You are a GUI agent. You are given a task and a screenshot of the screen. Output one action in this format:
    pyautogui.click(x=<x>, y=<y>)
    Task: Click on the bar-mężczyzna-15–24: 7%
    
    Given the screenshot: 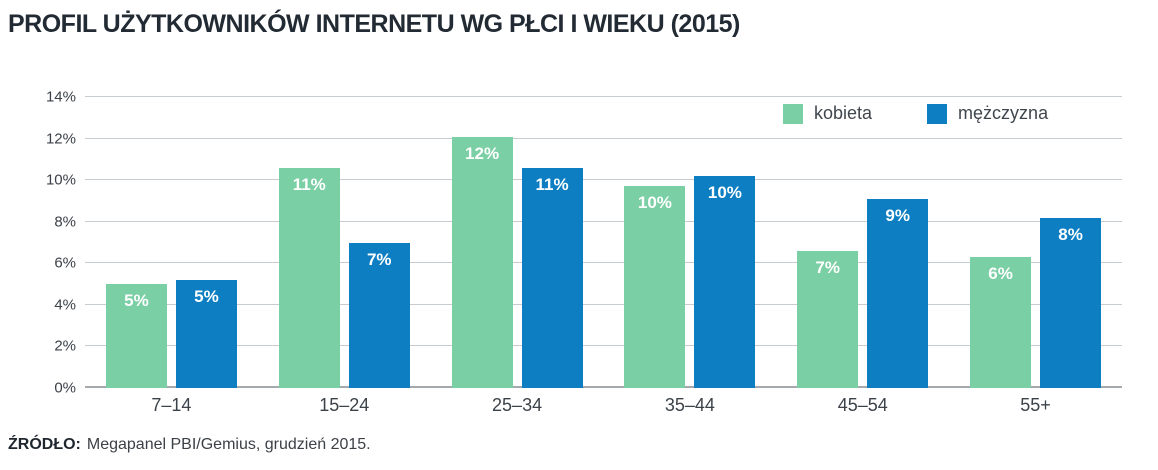 What is the action you would take?
    pyautogui.click(x=379, y=315)
    